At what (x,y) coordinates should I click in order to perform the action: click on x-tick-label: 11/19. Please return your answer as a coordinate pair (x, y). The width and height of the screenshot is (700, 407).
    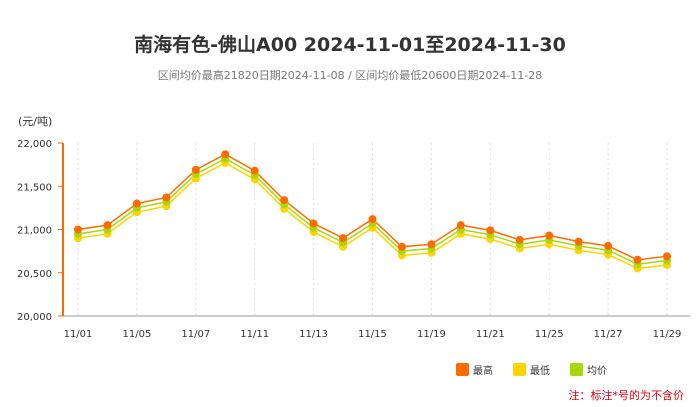
    Looking at the image, I should click on (431, 334).